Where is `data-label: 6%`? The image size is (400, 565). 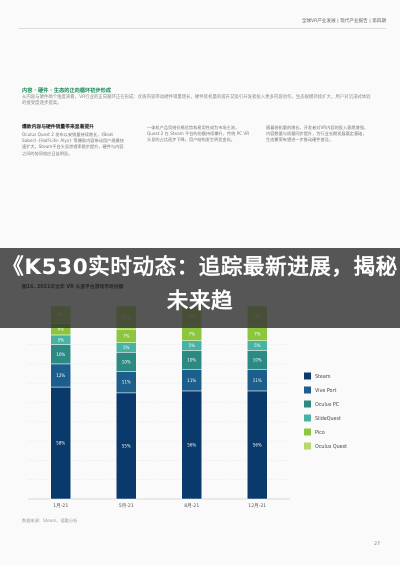
data-label: 6% is located at coordinates (61, 329).